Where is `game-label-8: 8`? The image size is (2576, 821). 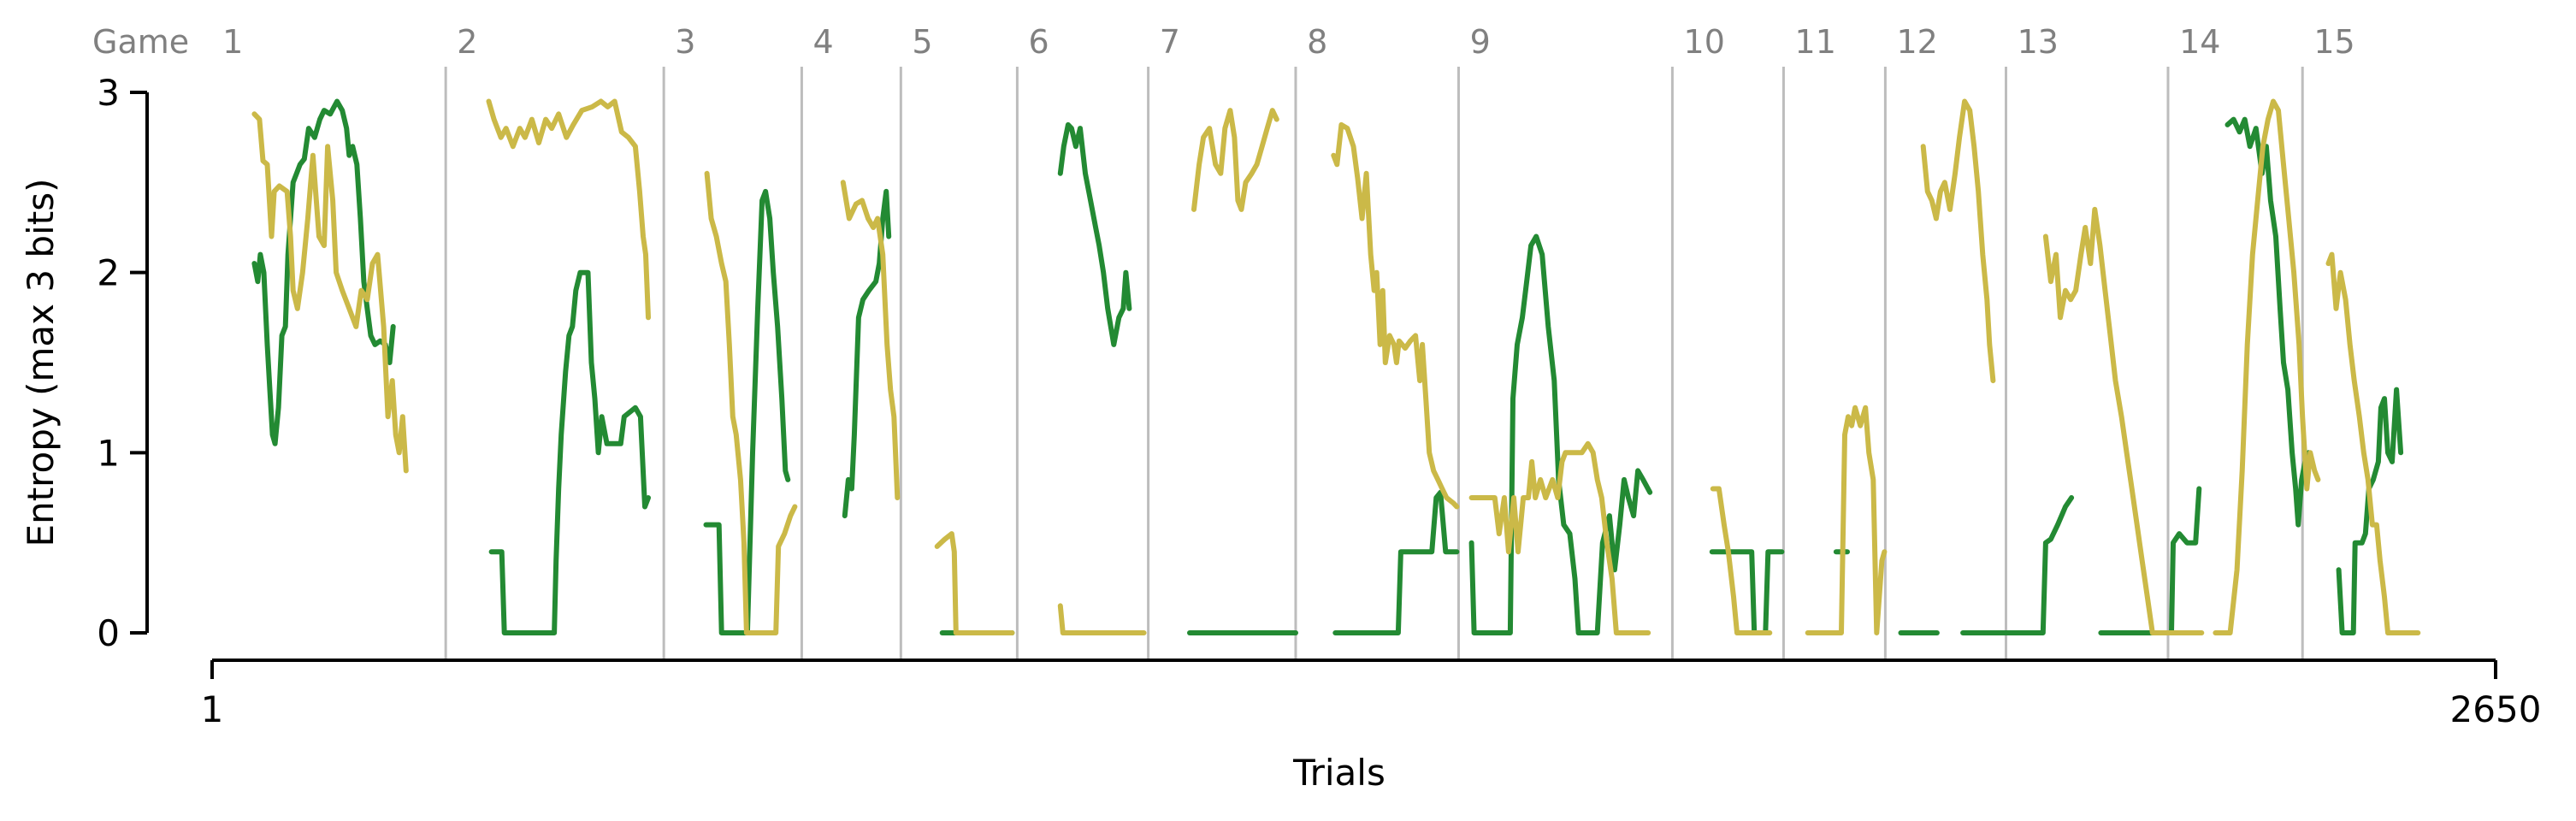
game-label-8: 8 is located at coordinates (1317, 42).